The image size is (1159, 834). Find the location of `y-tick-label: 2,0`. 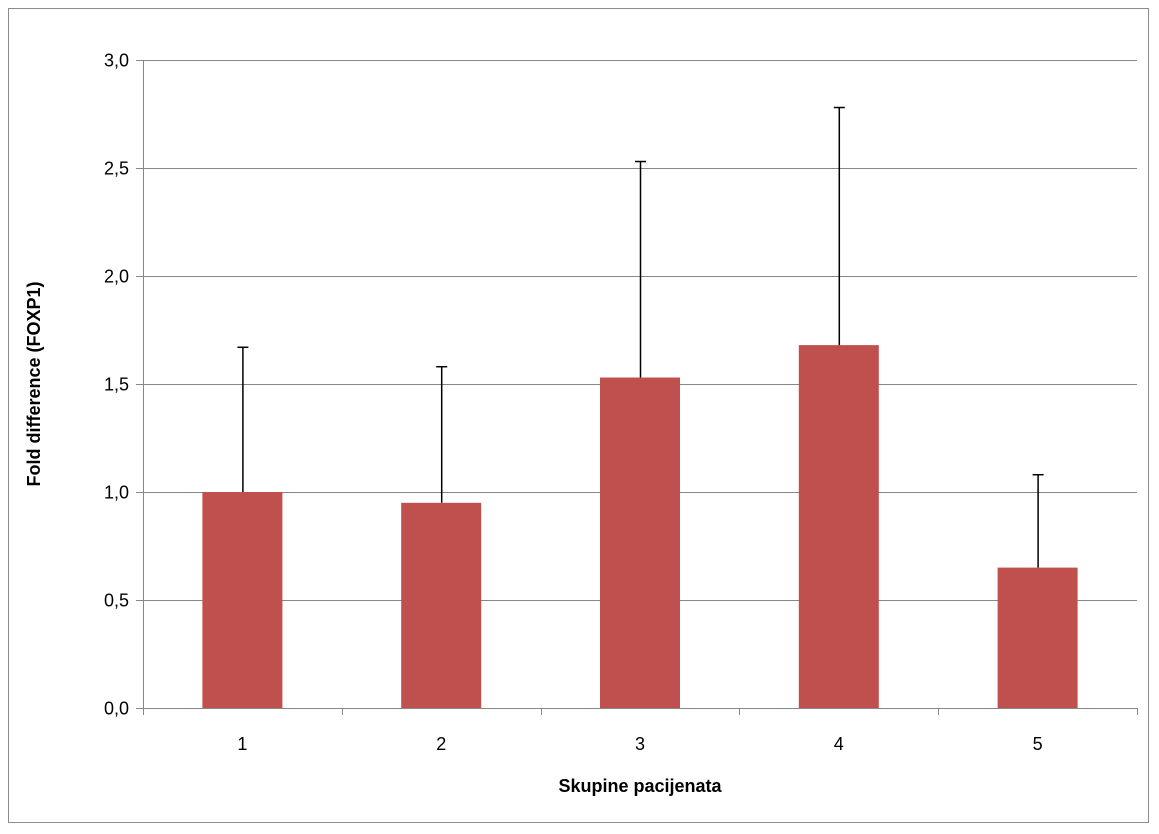

y-tick-label: 2,0 is located at coordinates (116, 277).